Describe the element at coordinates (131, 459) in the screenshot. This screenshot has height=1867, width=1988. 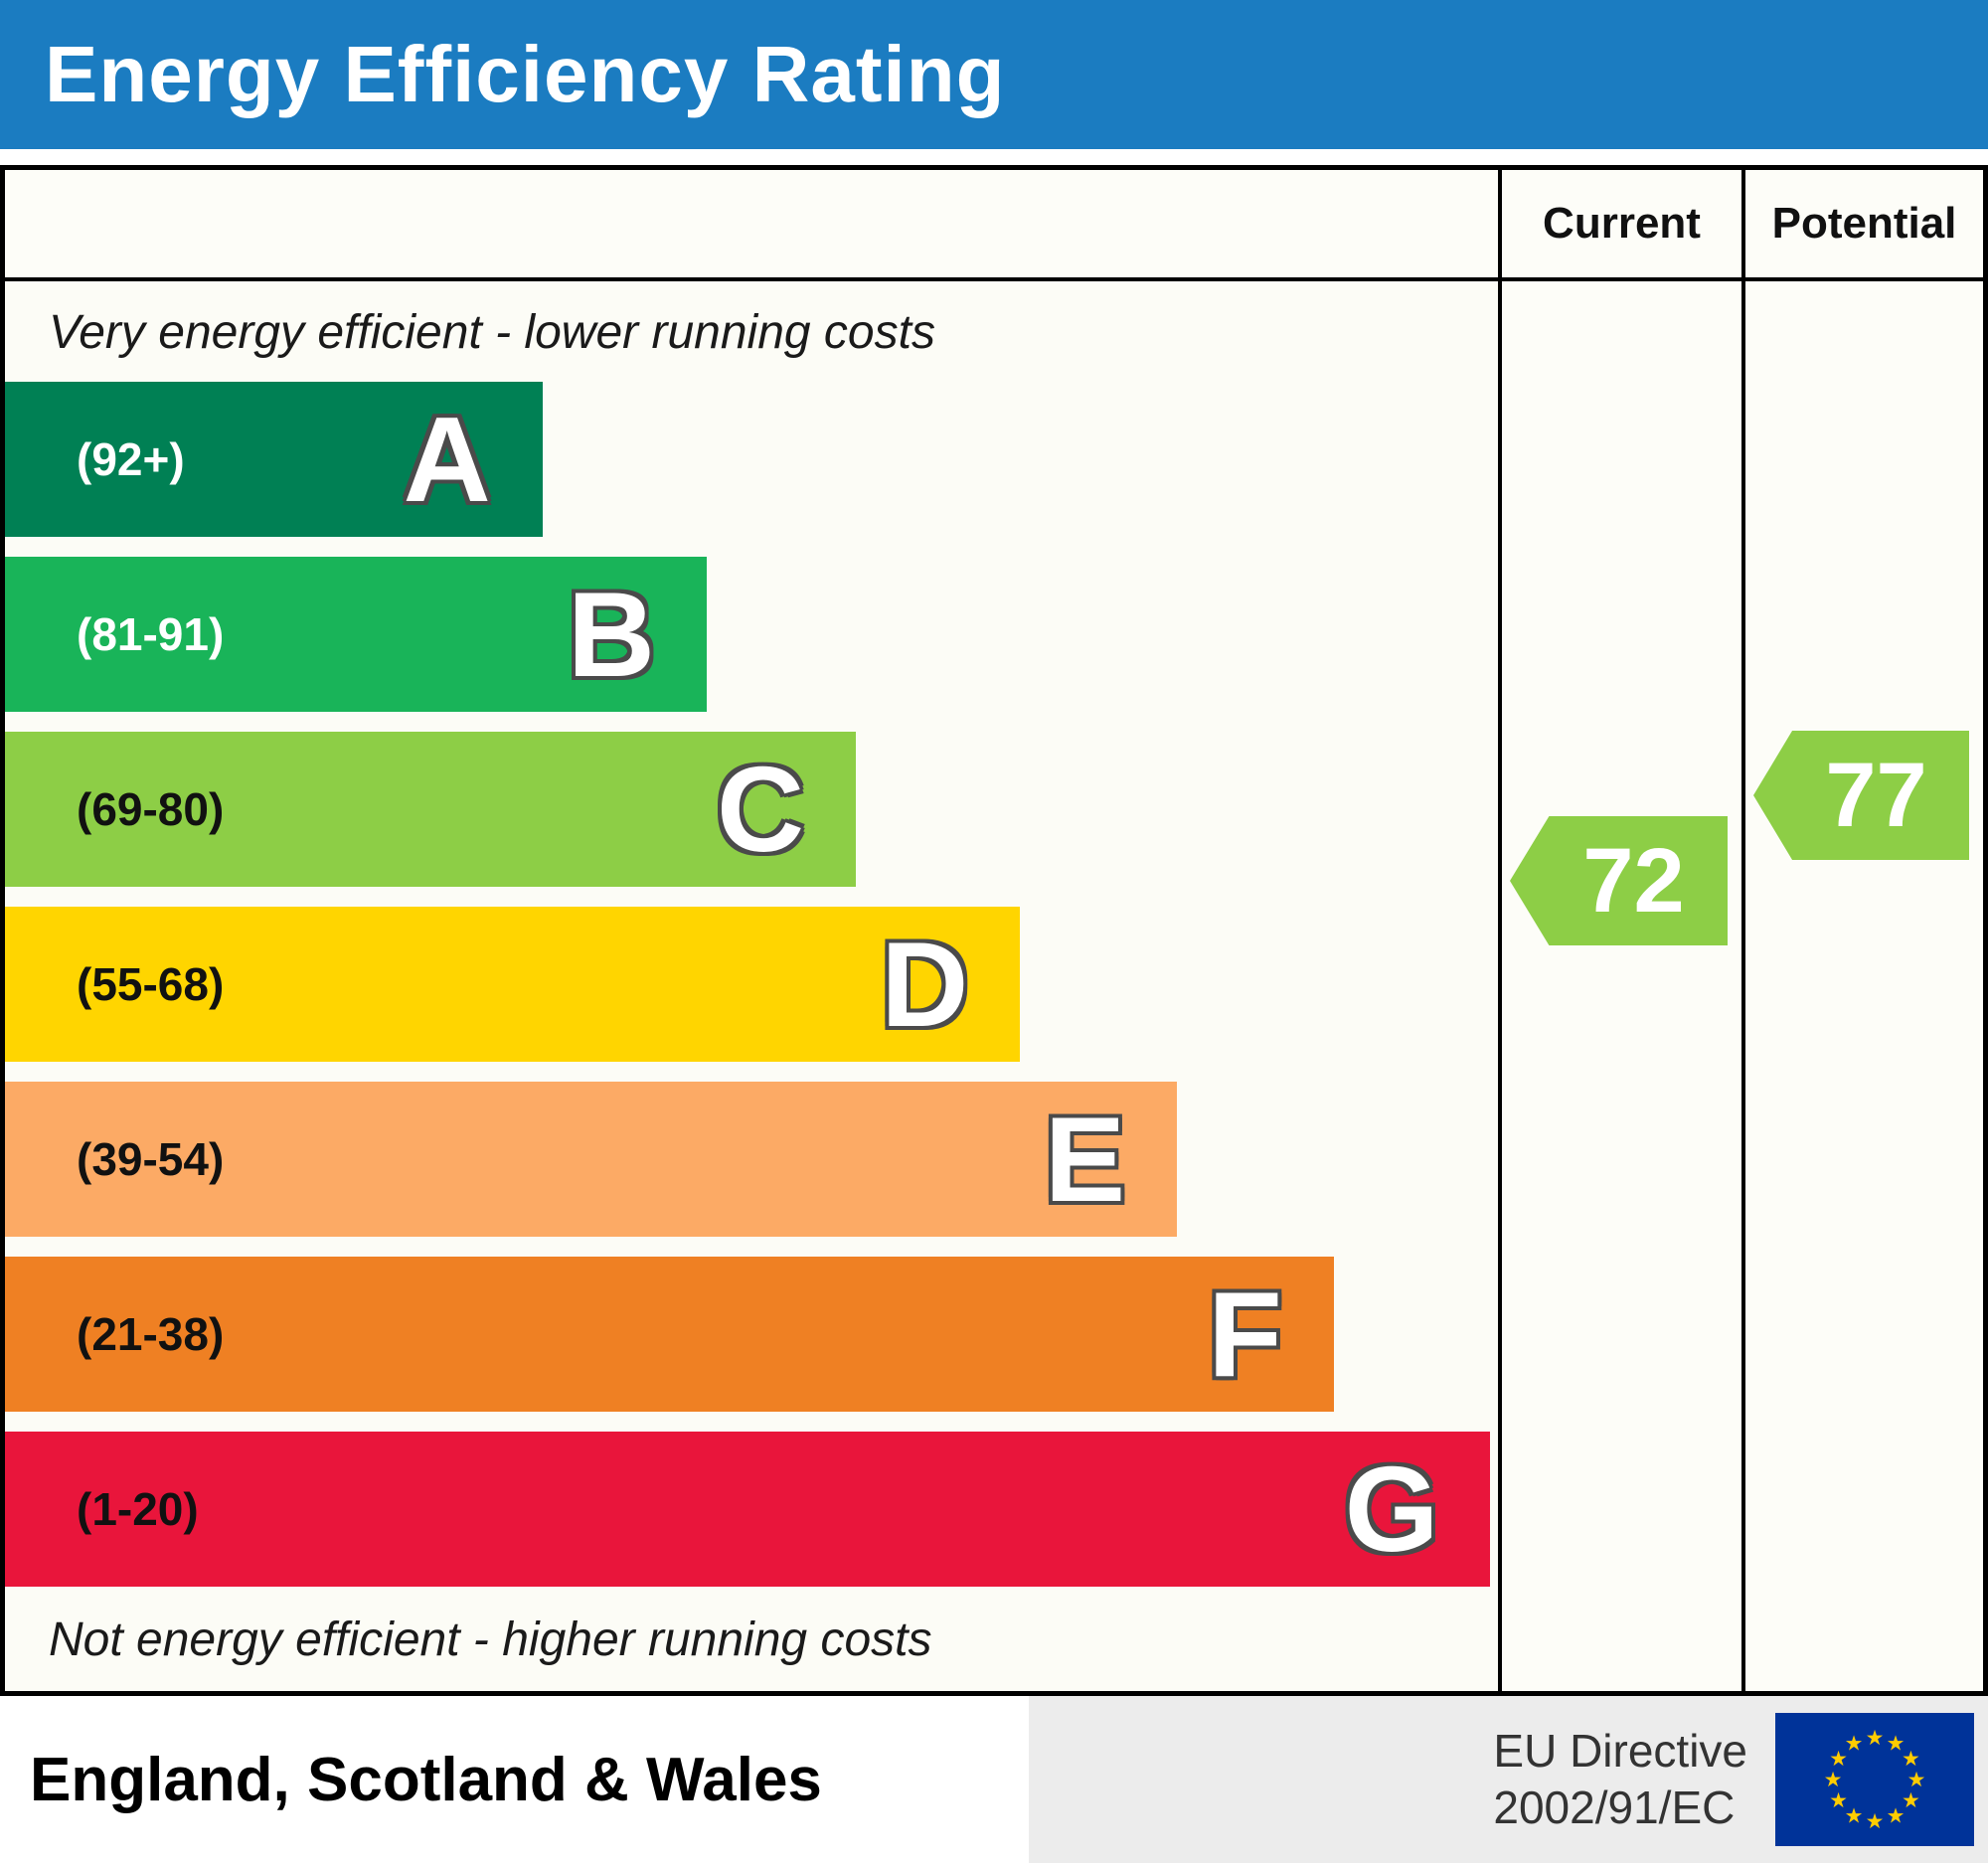
I see `band-range-label: (92+)` at that location.